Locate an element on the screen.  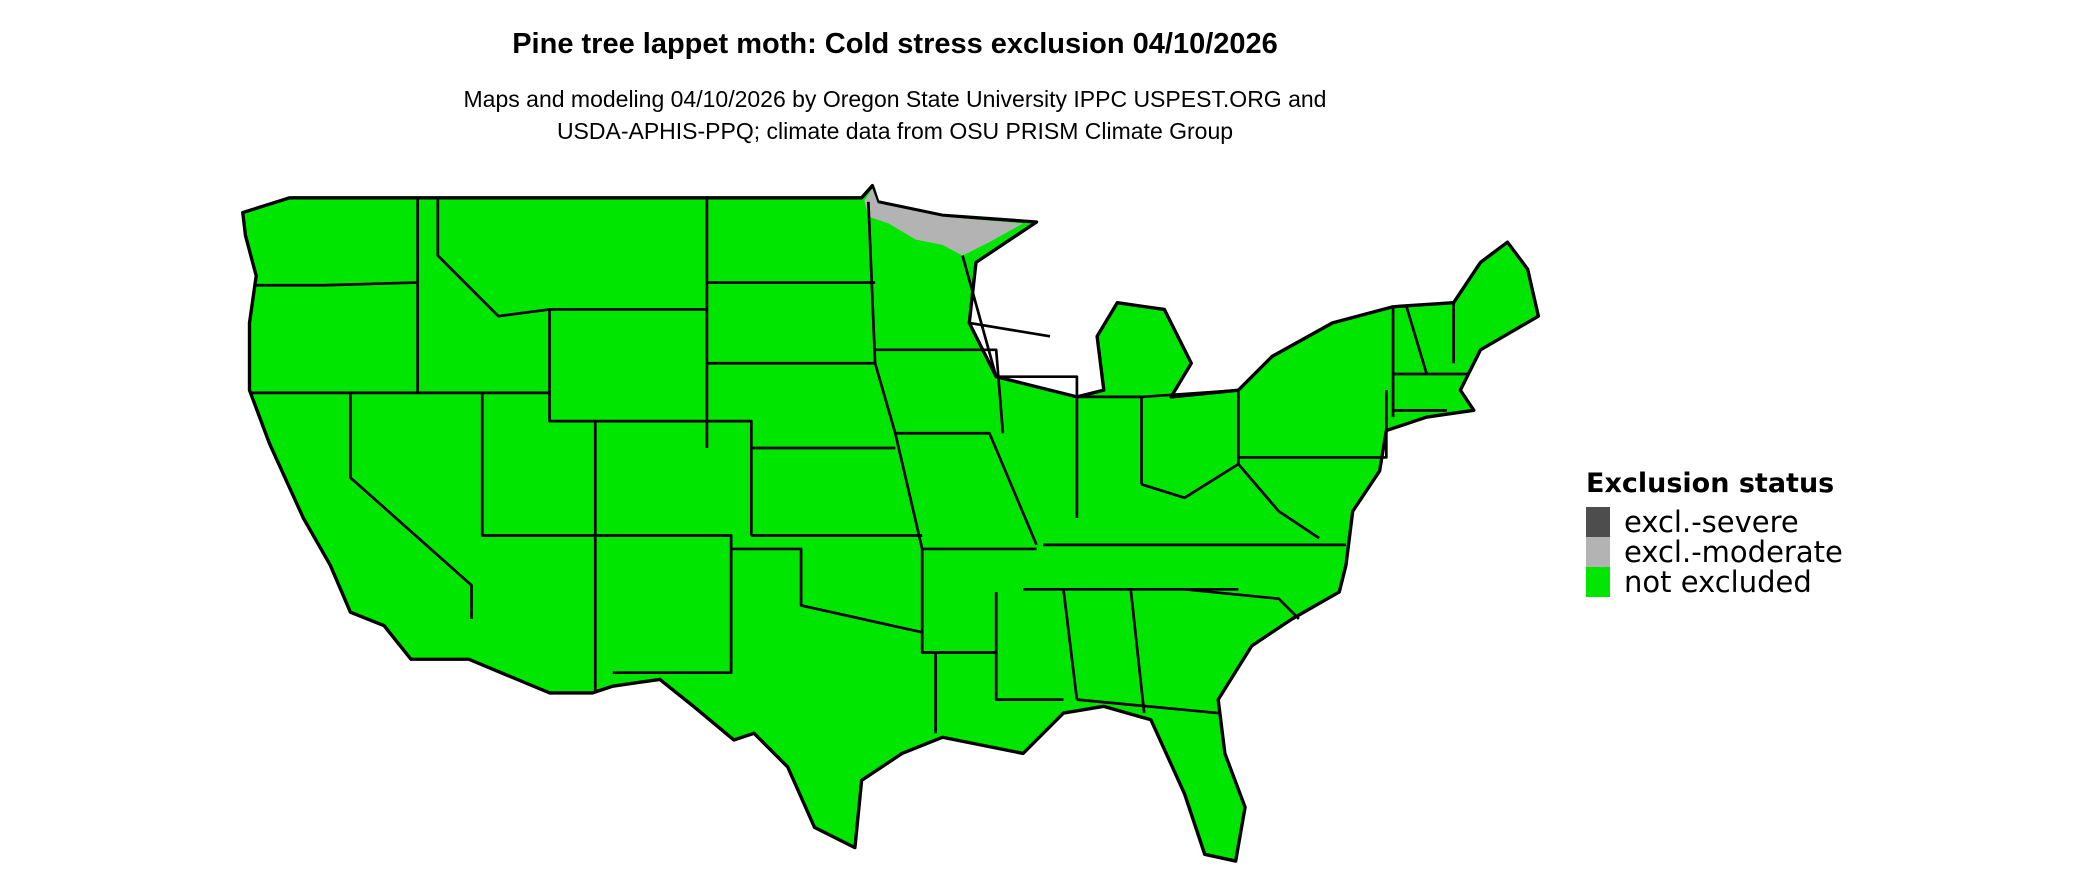
legend-item-moderate: excl.-moderate is located at coordinates (1714, 552).